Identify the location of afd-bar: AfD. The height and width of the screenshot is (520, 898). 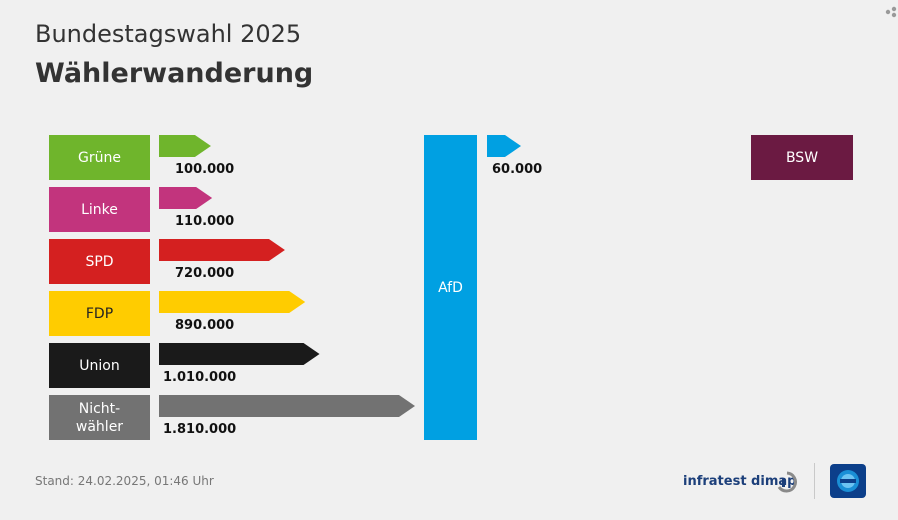
(450, 287).